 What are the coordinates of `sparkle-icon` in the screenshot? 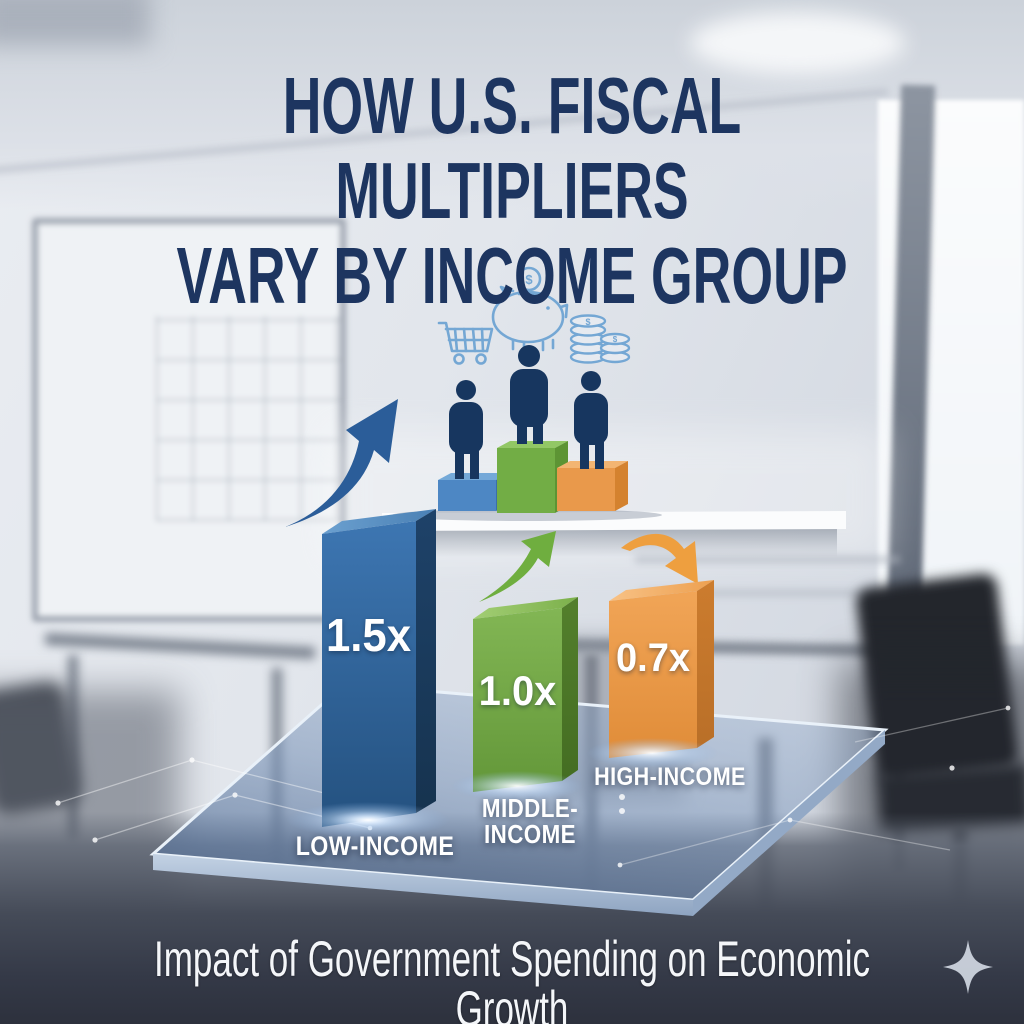 It's located at (968, 967).